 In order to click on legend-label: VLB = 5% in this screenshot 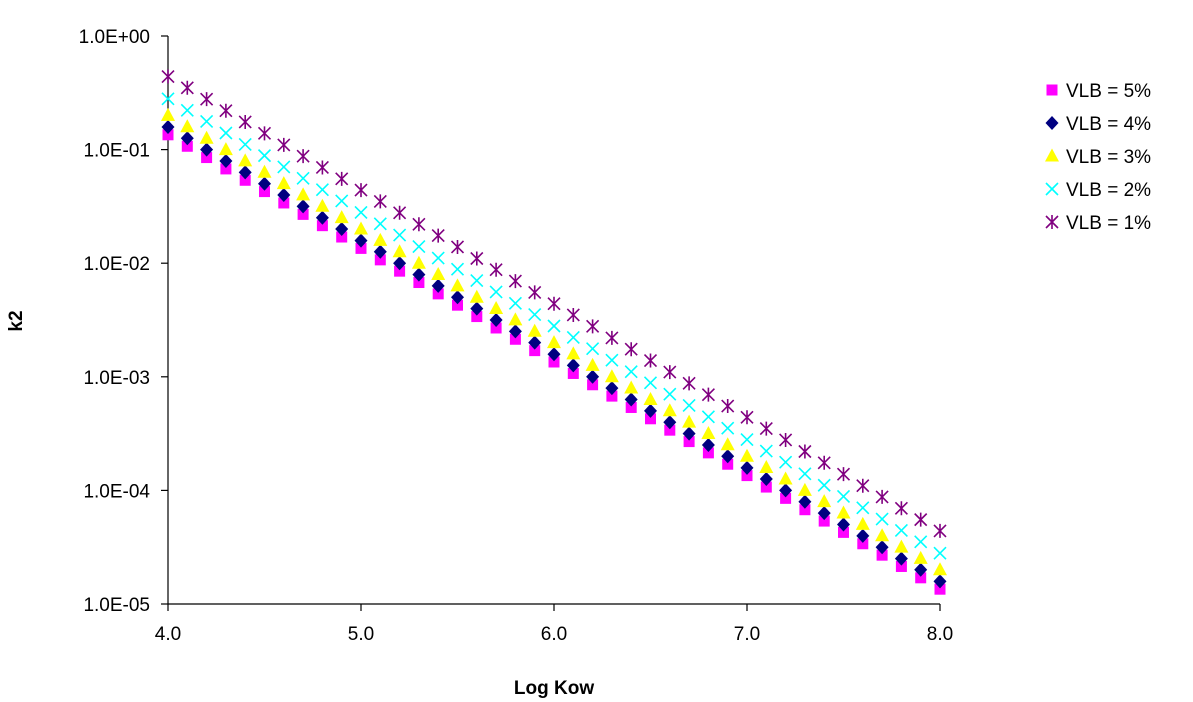, I will do `click(1108, 91)`.